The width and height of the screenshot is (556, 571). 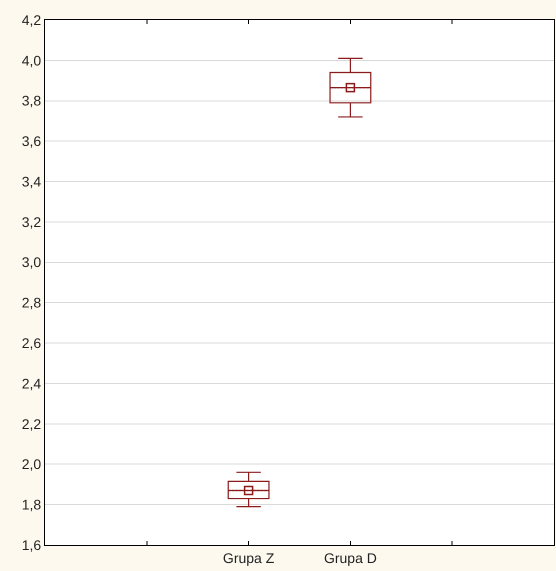 What do you see at coordinates (350, 558) in the screenshot?
I see `x-tick-label: Grupa D` at bounding box center [350, 558].